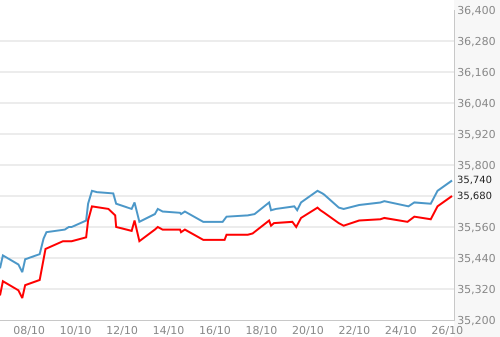 Image resolution: width=500 pixels, height=337 pixels. What do you see at coordinates (122, 330) in the screenshot?
I see `x-tick-label: 12/10` at bounding box center [122, 330].